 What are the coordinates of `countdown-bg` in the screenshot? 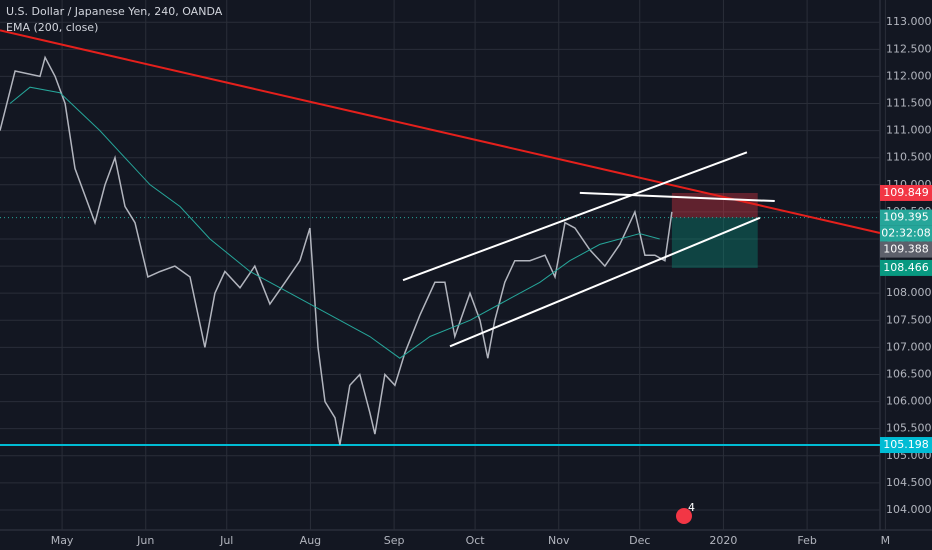 It's located at (906, 233).